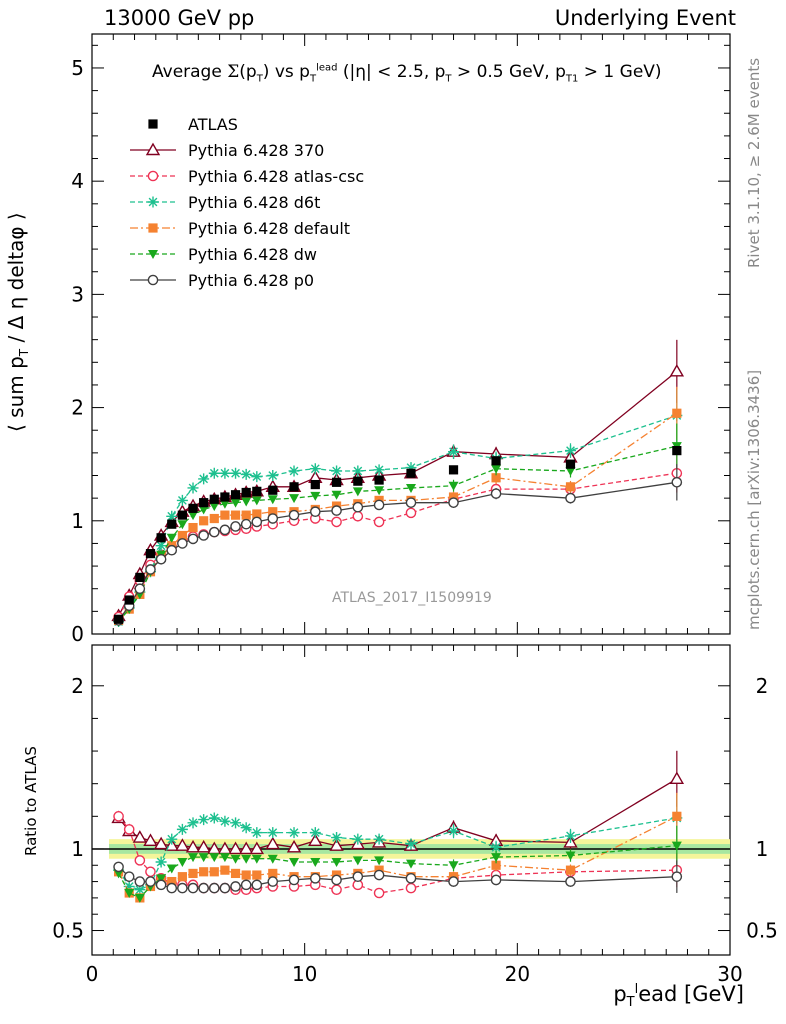 This screenshot has height=1024, width=786. What do you see at coordinates (77, 521) in the screenshot?
I see `main-y-tick-label: 1` at bounding box center [77, 521].